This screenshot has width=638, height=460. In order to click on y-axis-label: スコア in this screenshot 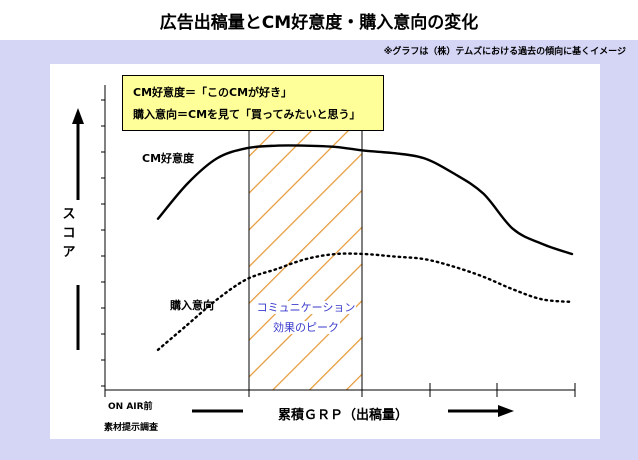, I will do `click(69, 233)`.